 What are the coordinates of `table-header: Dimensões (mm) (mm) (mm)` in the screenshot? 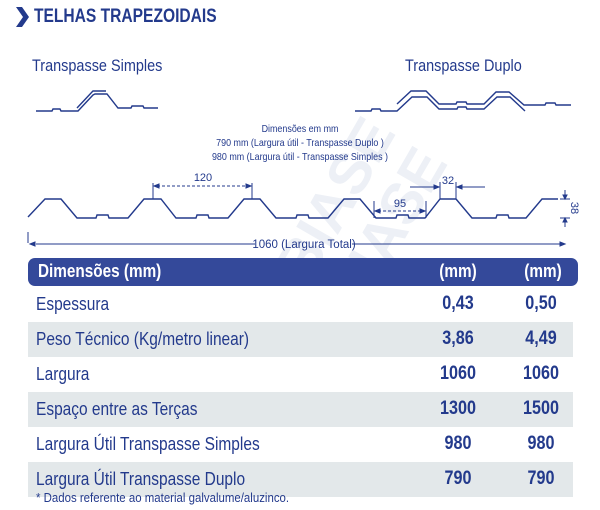 It's located at (303, 272).